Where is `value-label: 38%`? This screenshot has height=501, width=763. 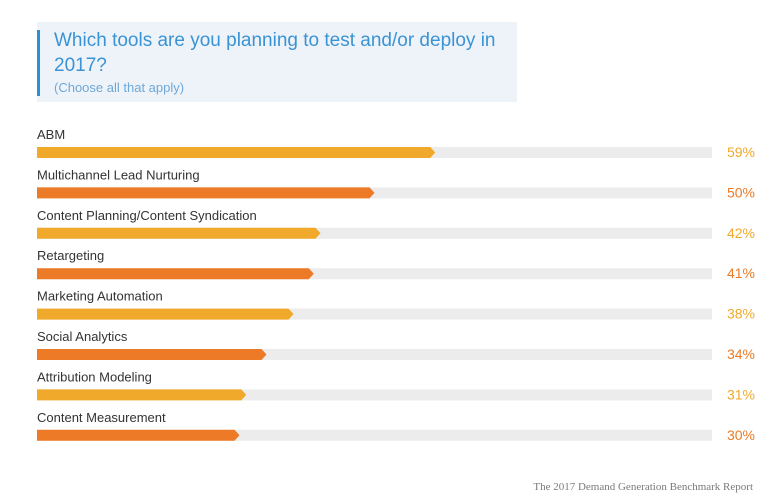 value-label: 38% is located at coordinates (741, 314).